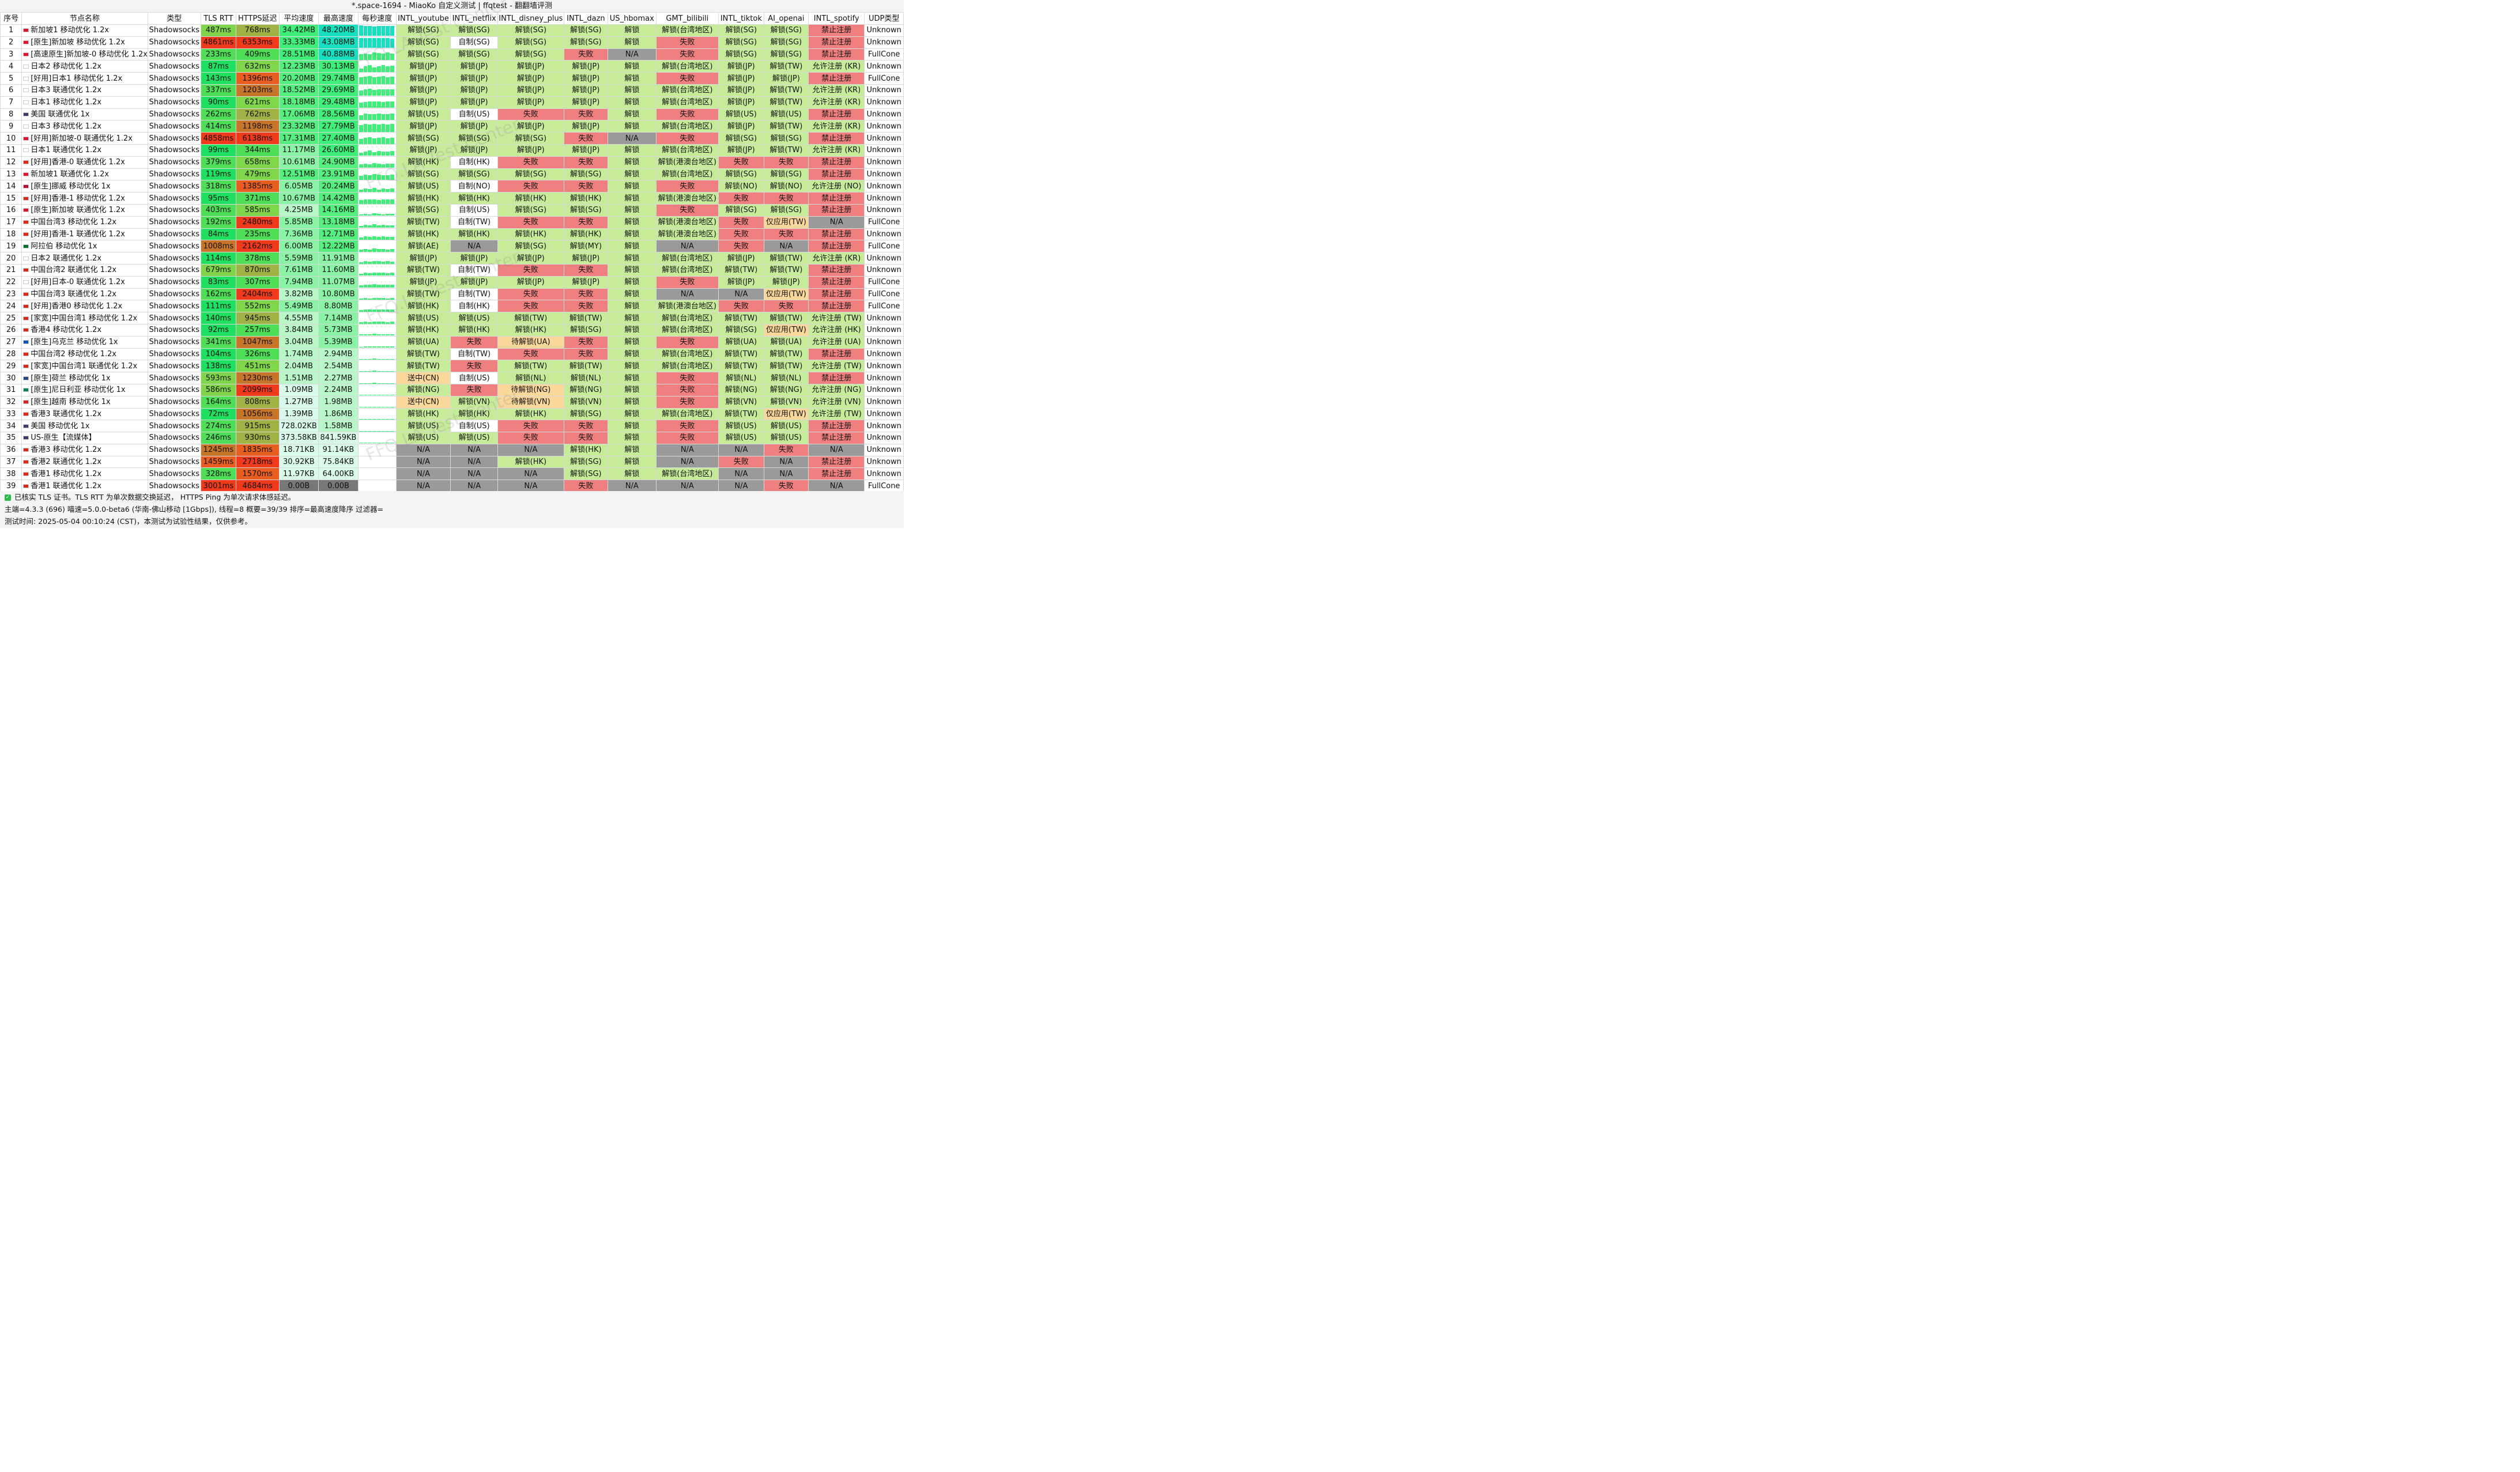  Describe the element at coordinates (687, 18) in the screenshot. I see `column-header: GMT_bilibili` at that location.